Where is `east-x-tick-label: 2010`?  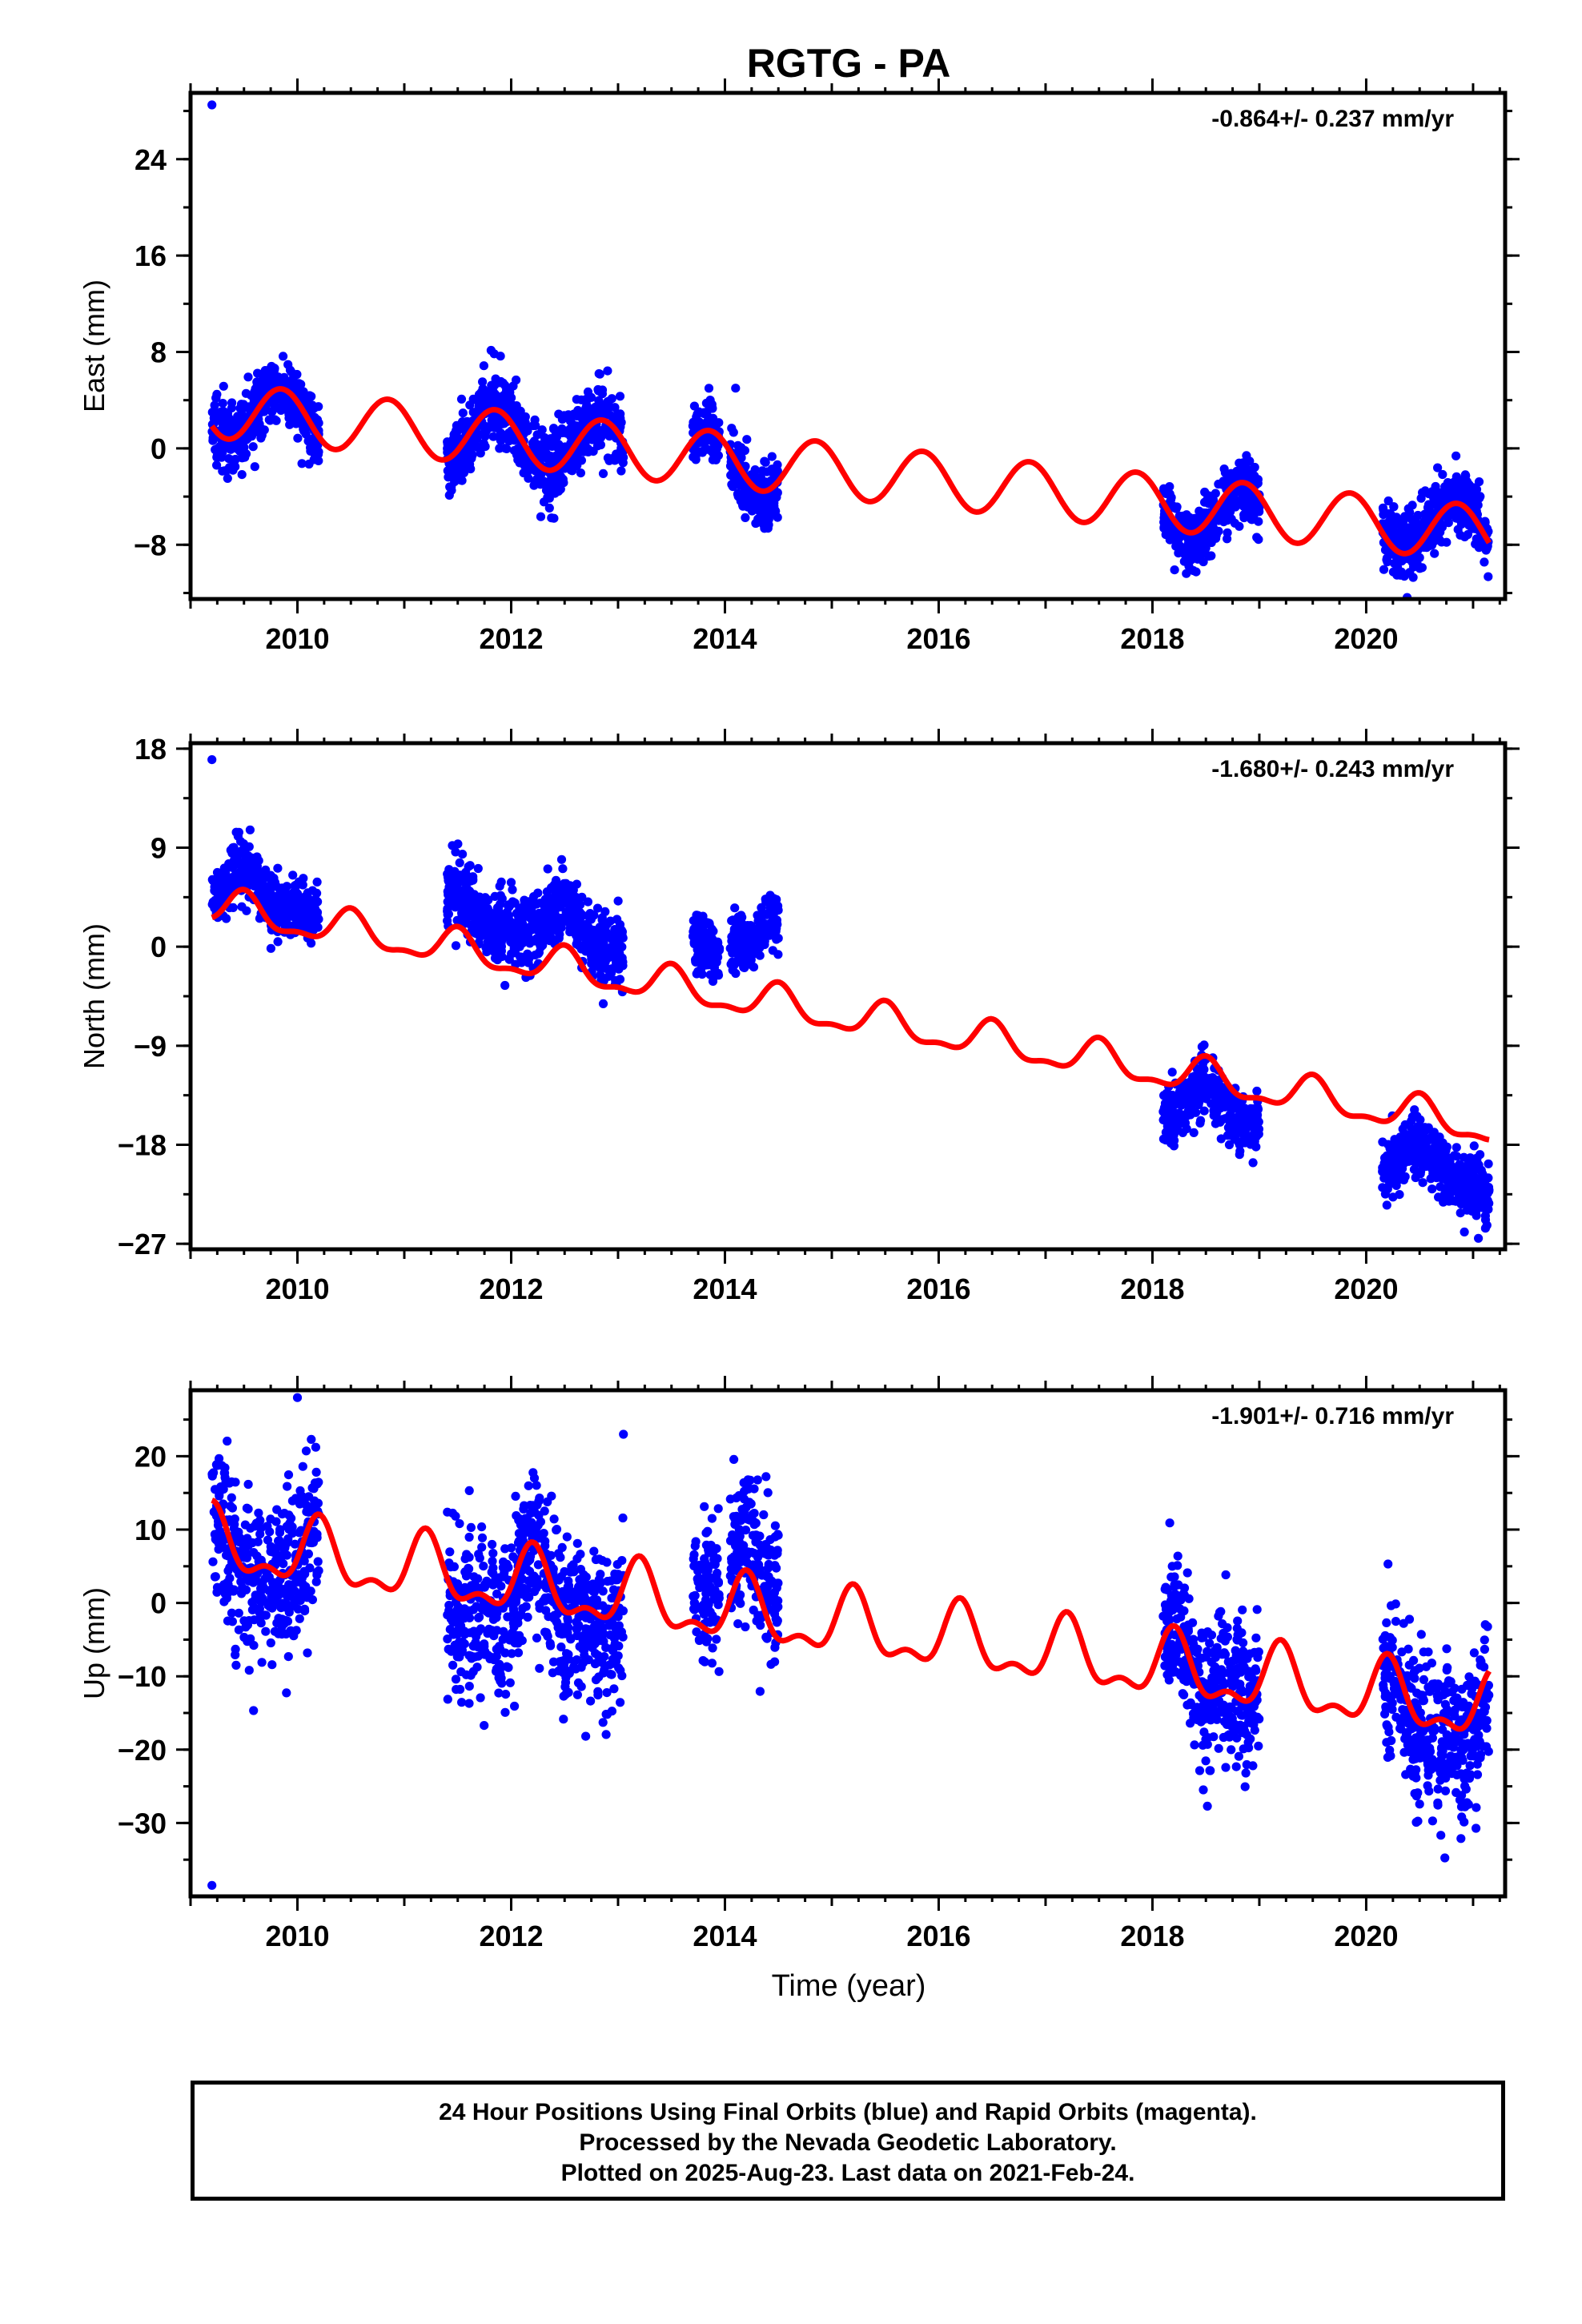 east-x-tick-label: 2010 is located at coordinates (297, 638).